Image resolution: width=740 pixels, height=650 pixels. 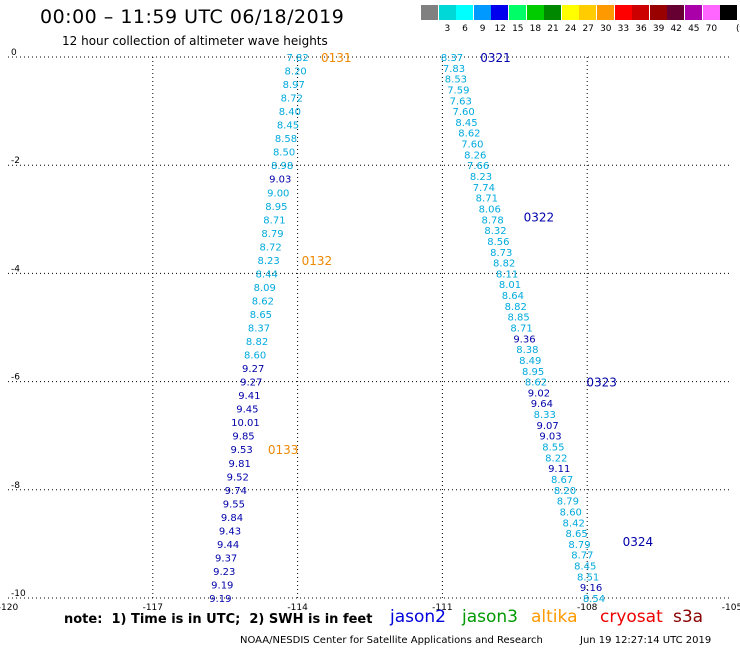 I want to click on legend-label: 30, so click(x=606, y=29).